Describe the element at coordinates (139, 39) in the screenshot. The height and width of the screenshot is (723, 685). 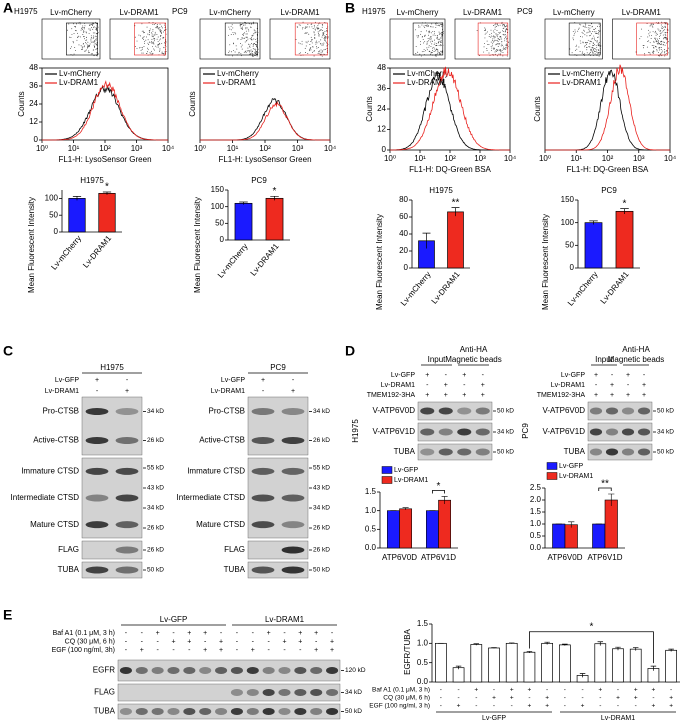
I see `dot-plot-frame` at that location.